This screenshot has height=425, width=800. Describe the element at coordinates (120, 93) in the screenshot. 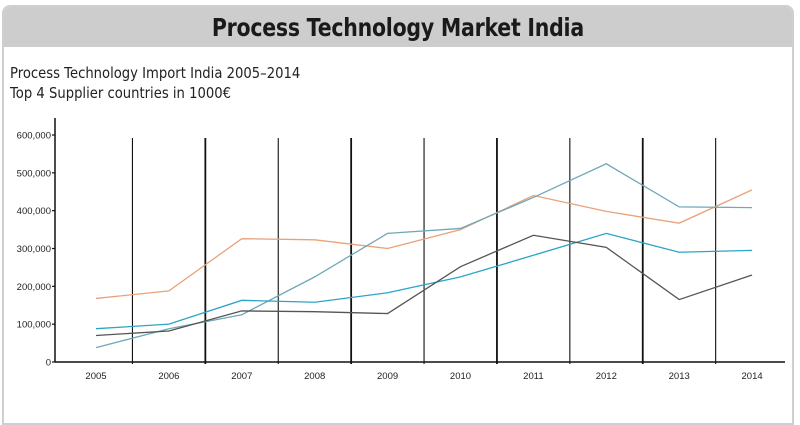

I see `chart-subtitle: Top 4 Supplier countries in 1000€` at that location.